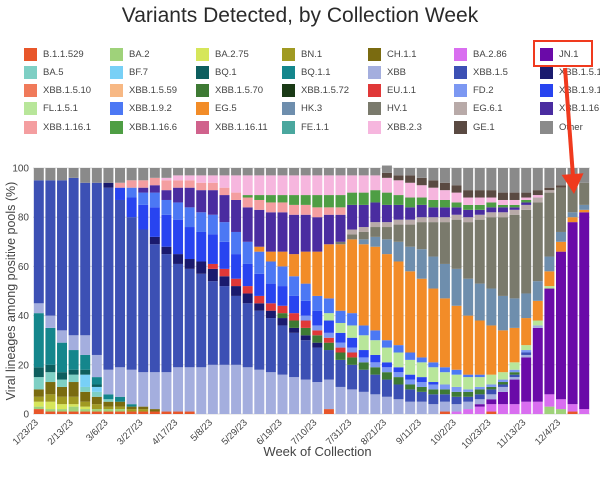 This screenshot has width=600, height=504. I want to click on legend-item-jn-1: JN.1, so click(559, 54).